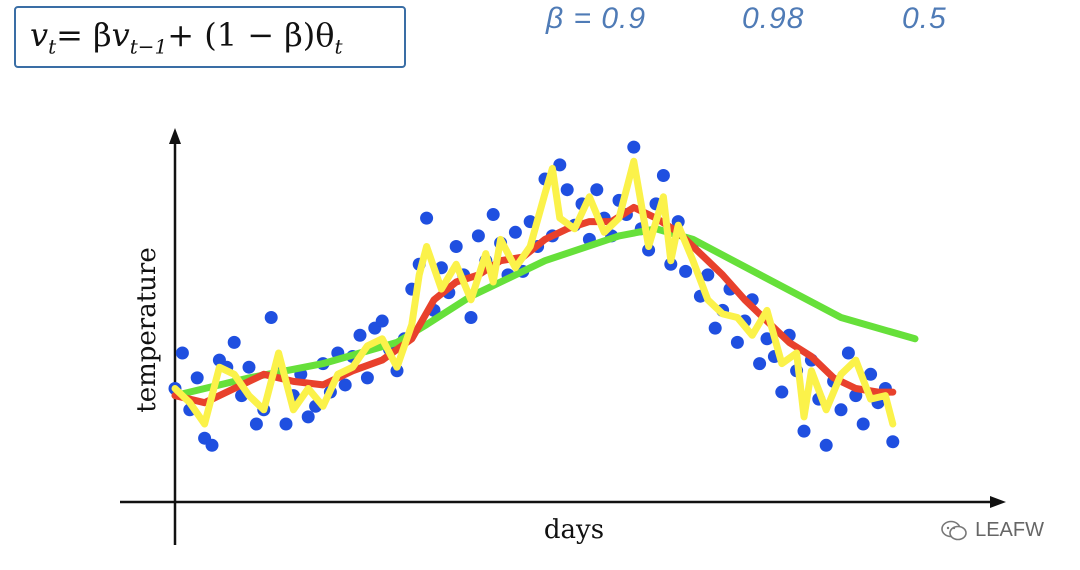 This screenshot has height=570, width=1080. Describe the element at coordinates (1009, 530) in the screenshot. I see `watermark-text: LEAFW` at that location.